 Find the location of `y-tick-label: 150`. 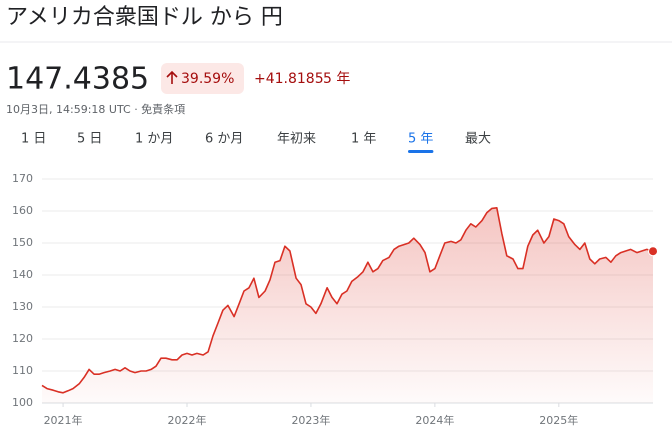

y-tick-label: 150 is located at coordinates (22, 242).